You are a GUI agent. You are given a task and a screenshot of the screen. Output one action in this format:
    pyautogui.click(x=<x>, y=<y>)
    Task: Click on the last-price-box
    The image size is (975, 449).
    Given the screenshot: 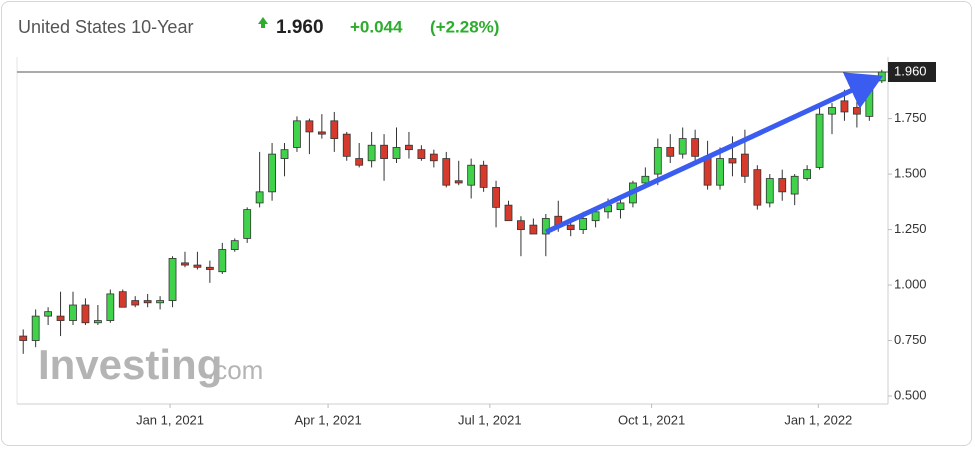 What is the action you would take?
    pyautogui.click(x=912, y=72)
    